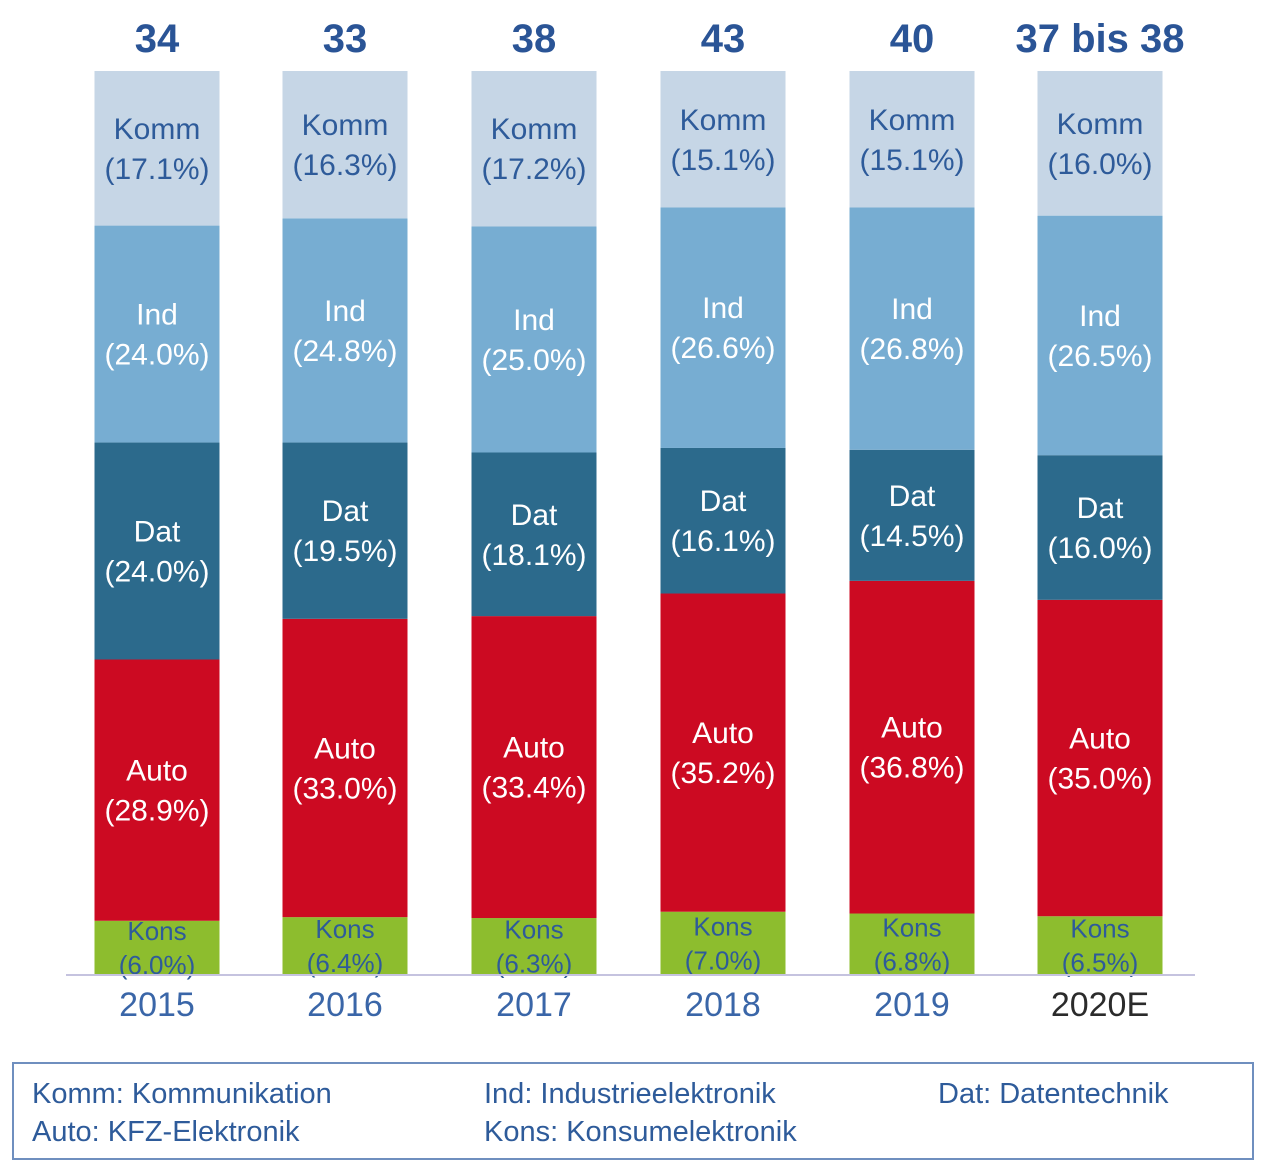 This screenshot has height=1171, width=1280. Describe the element at coordinates (911, 768) in the screenshot. I see `segment-value-auto-2019: (36.8%)` at that location.